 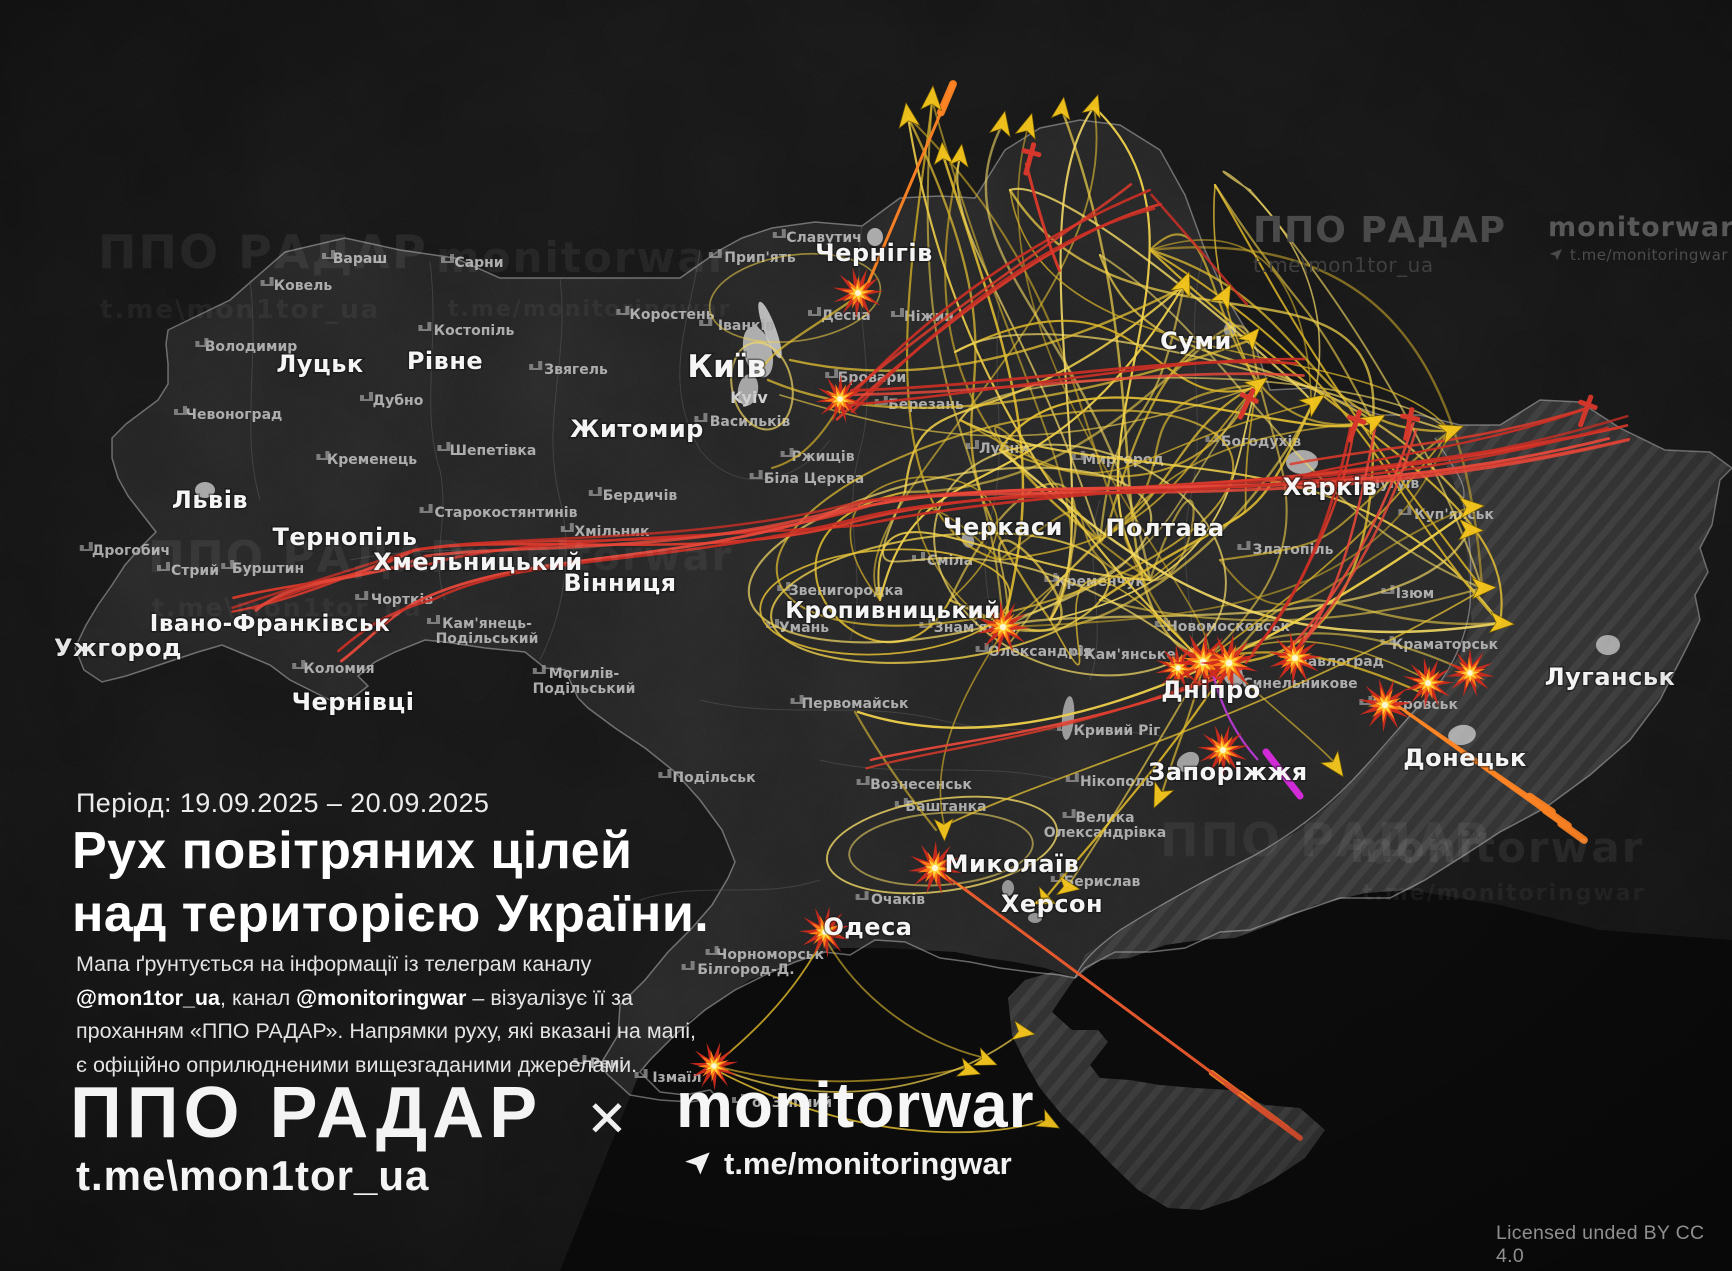 I want to click on period-label: Період: 19.09.2025 – 20.09.2025, so click(x=283, y=803).